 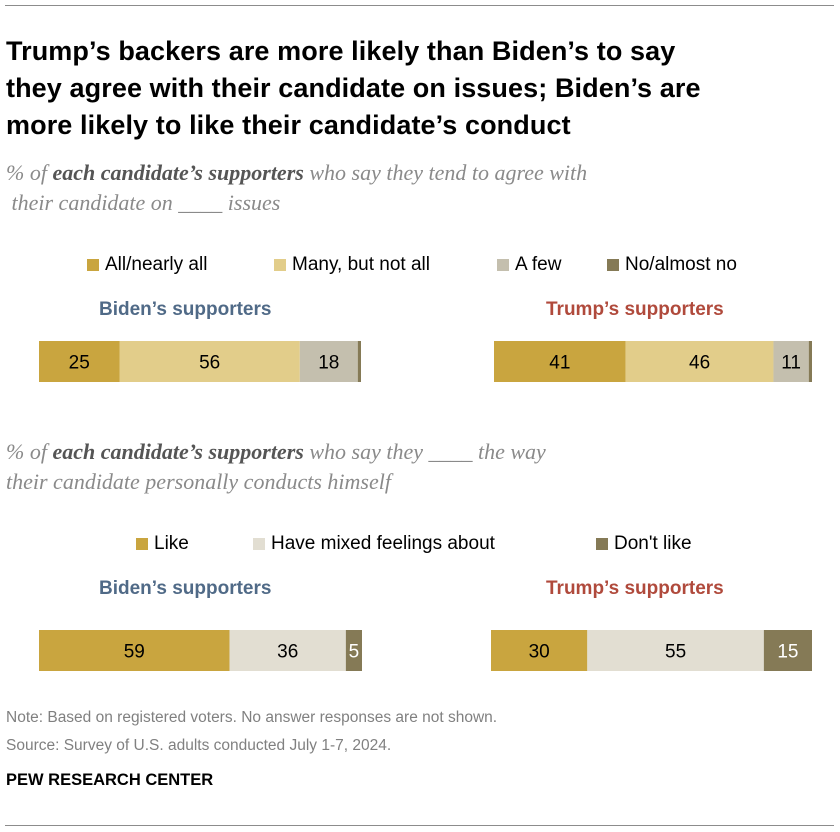 I want to click on subtitle-conduct-rest: who say they ____ the way, so click(x=427, y=451).